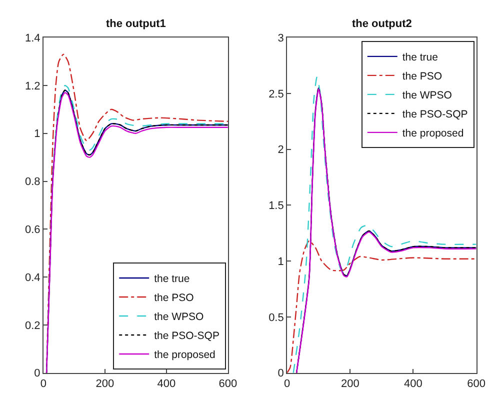 The width and height of the screenshot is (494, 412). What do you see at coordinates (32, 182) in the screenshot?
I see `y-tick-label: 0.8` at bounding box center [32, 182].